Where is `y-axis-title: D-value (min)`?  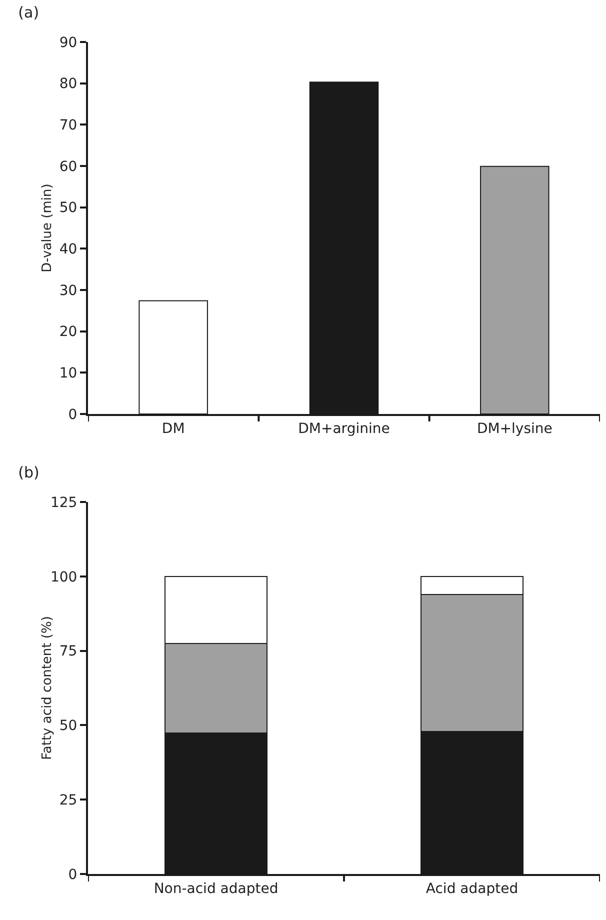 y-axis-title: D-value (min) is located at coordinates (47, 228).